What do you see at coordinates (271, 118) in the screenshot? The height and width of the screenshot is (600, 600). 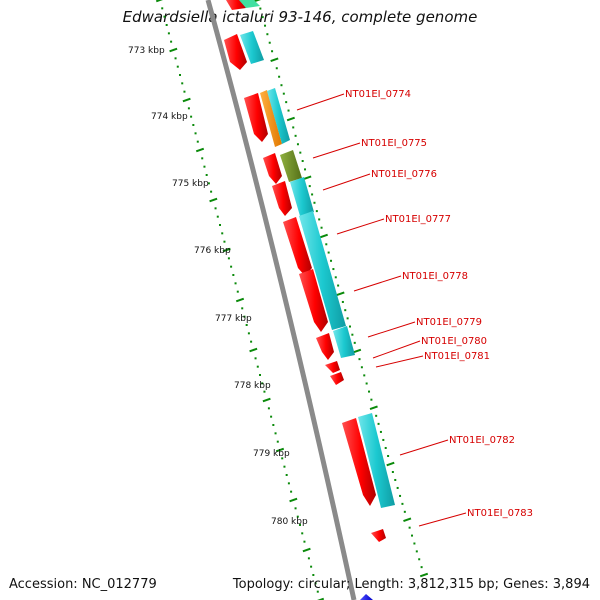 I see `cog-feature-orange` at bounding box center [271, 118].